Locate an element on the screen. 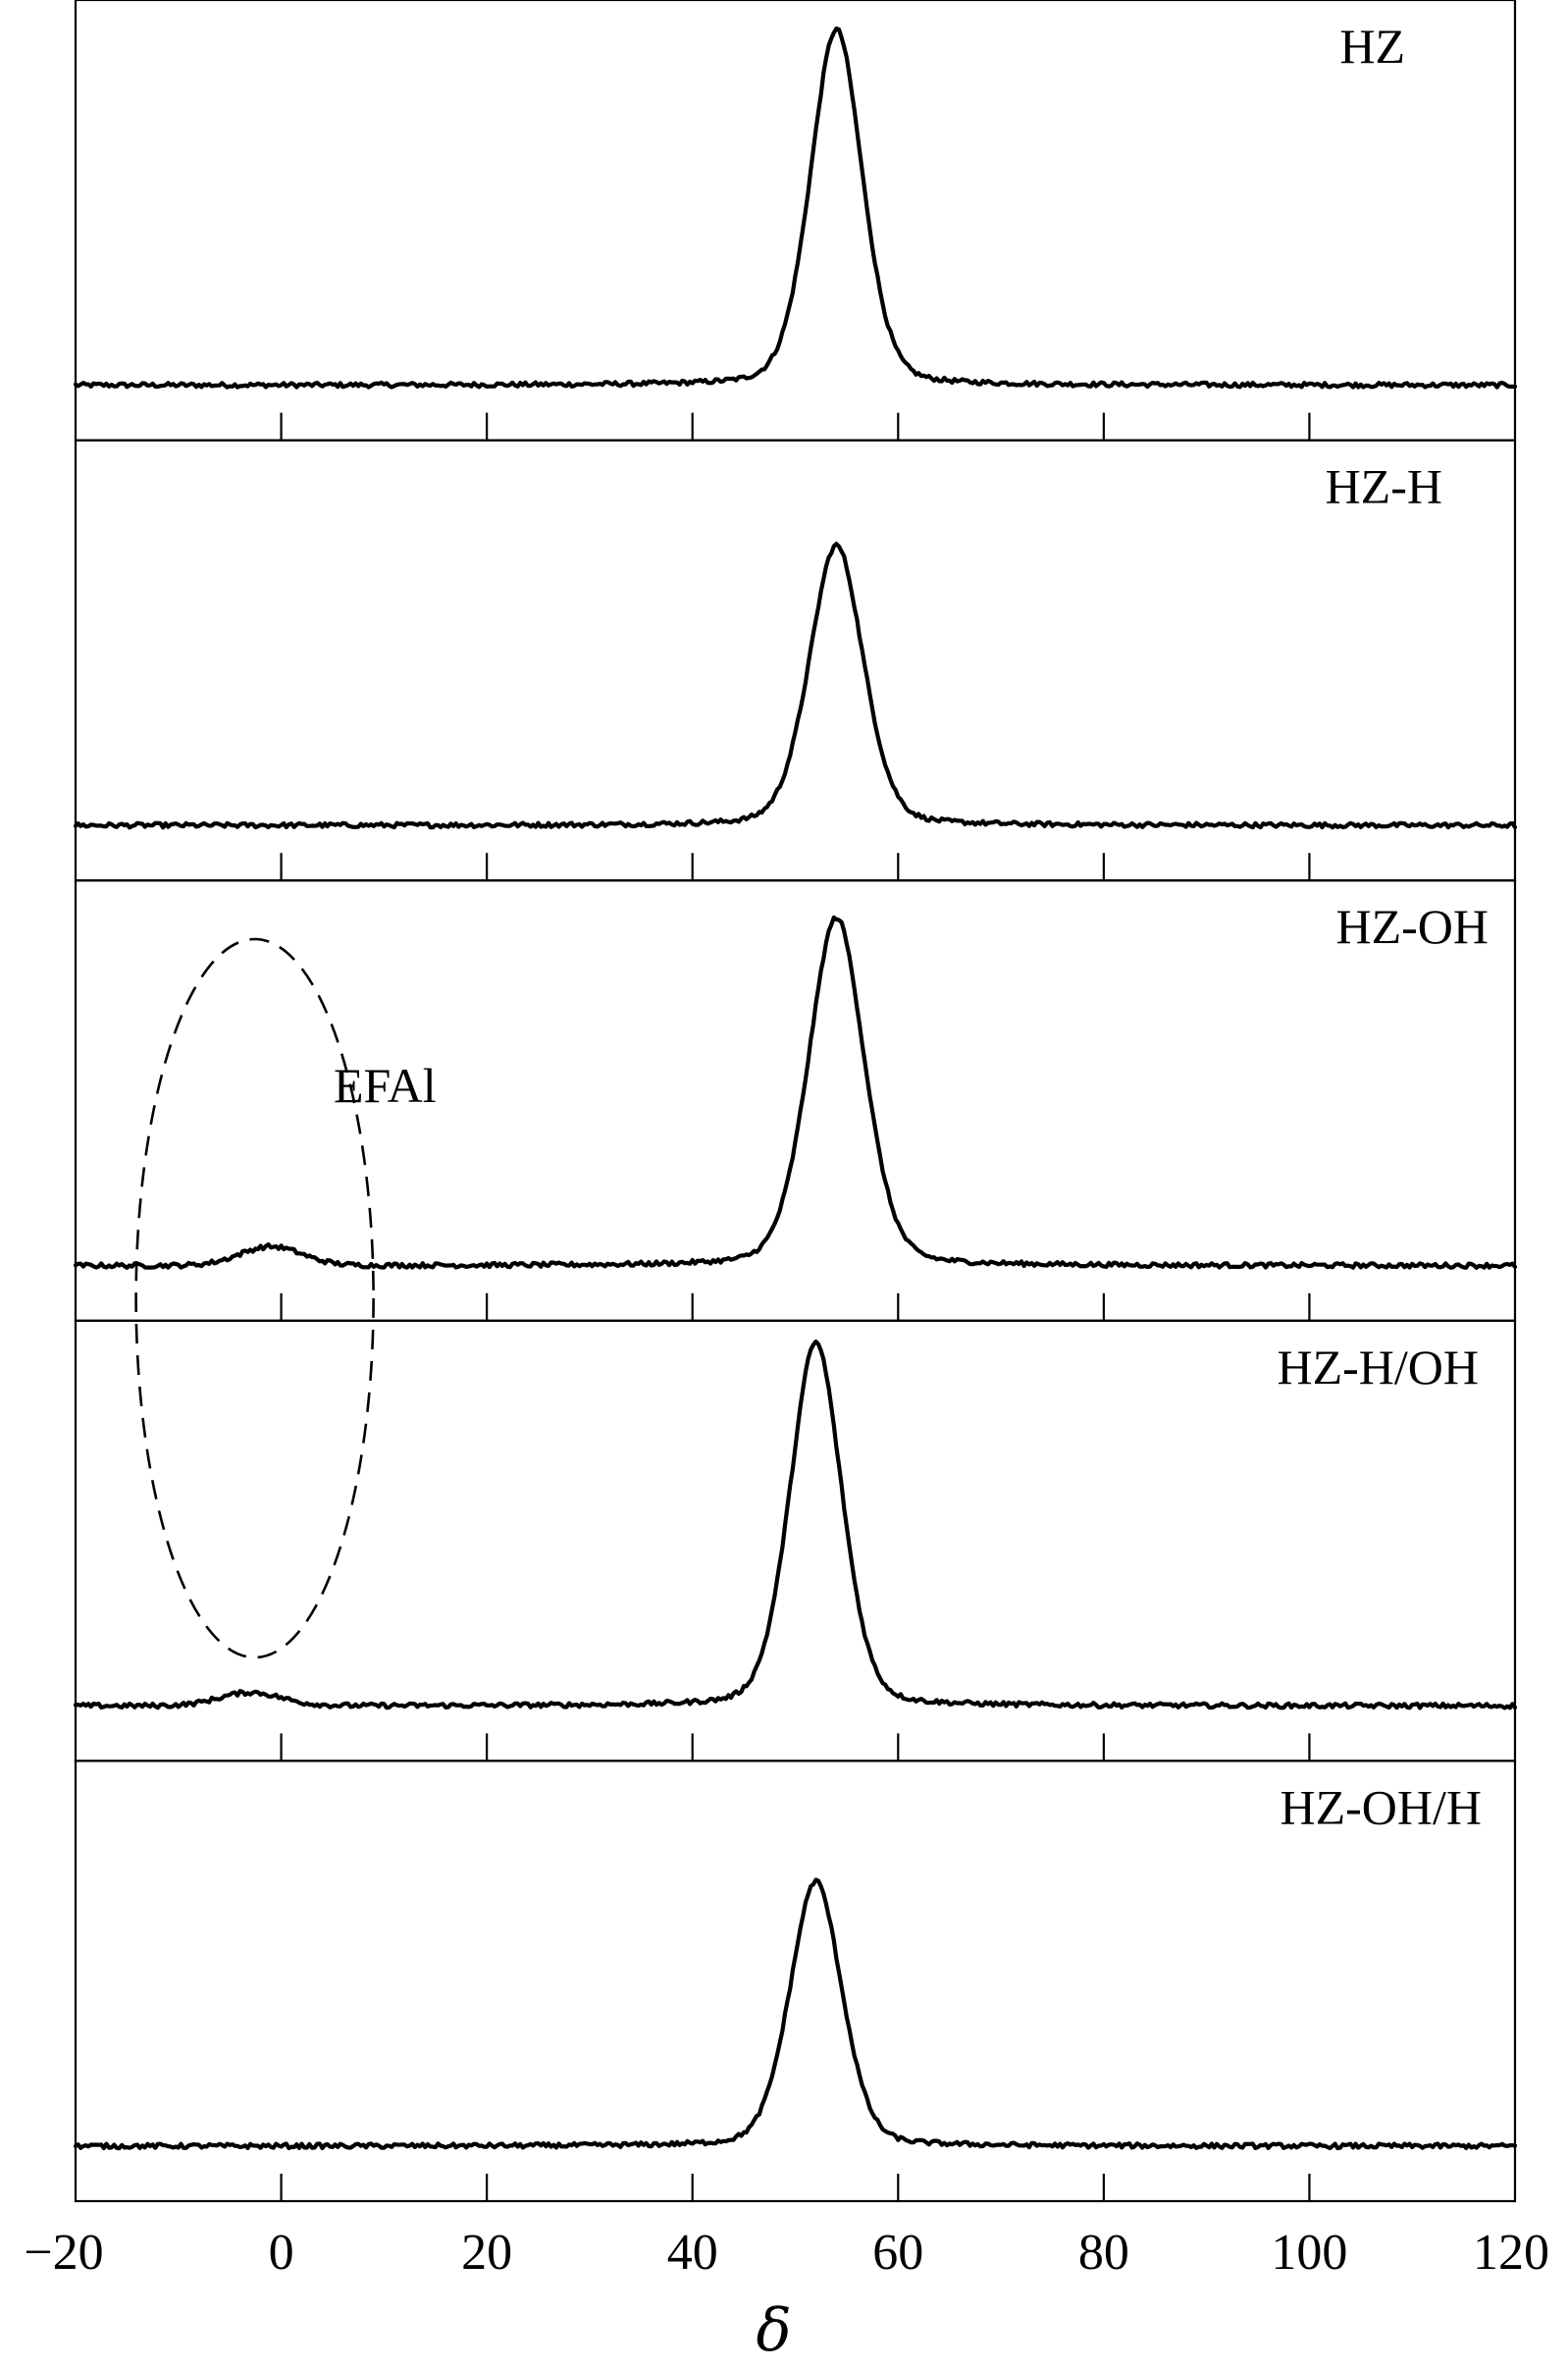  x-tick-label: −20 is located at coordinates (63, 2253).